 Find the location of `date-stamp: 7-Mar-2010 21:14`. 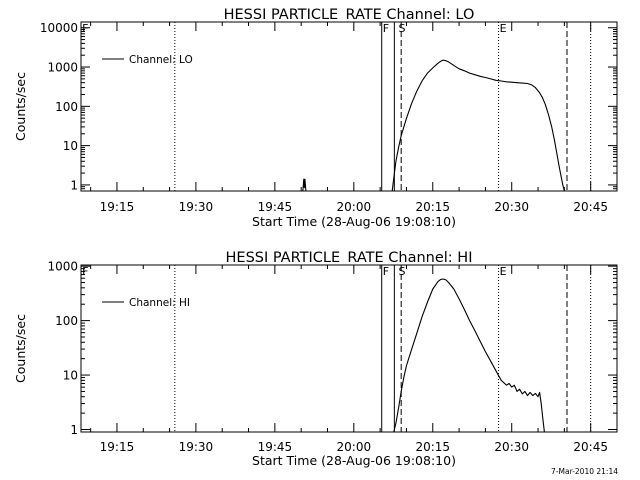

date-stamp: 7-Mar-2010 21:14 is located at coordinates (584, 471).